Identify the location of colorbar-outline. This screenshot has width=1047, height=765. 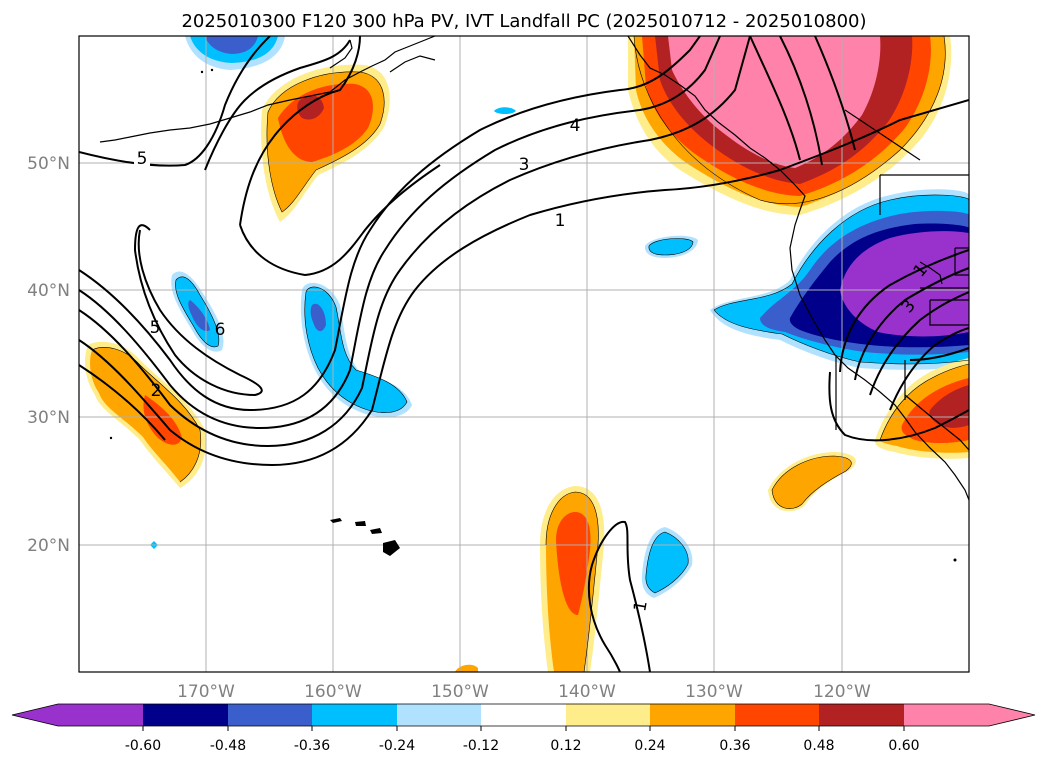
(523, 715).